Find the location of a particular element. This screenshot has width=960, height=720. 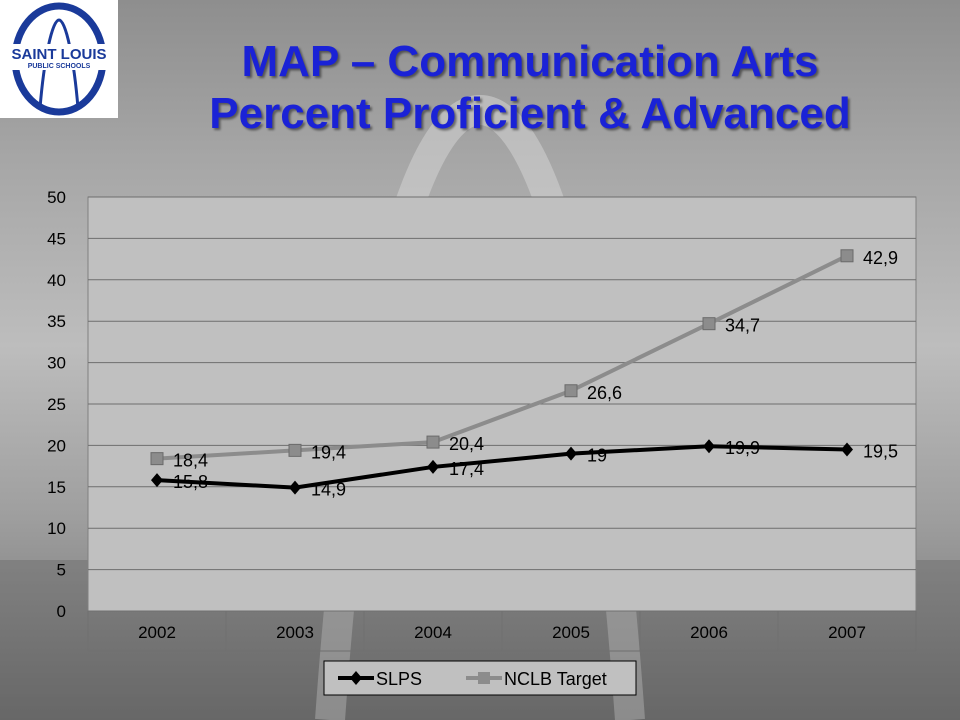

data-label-nclb-target: 19,4 is located at coordinates (328, 452).